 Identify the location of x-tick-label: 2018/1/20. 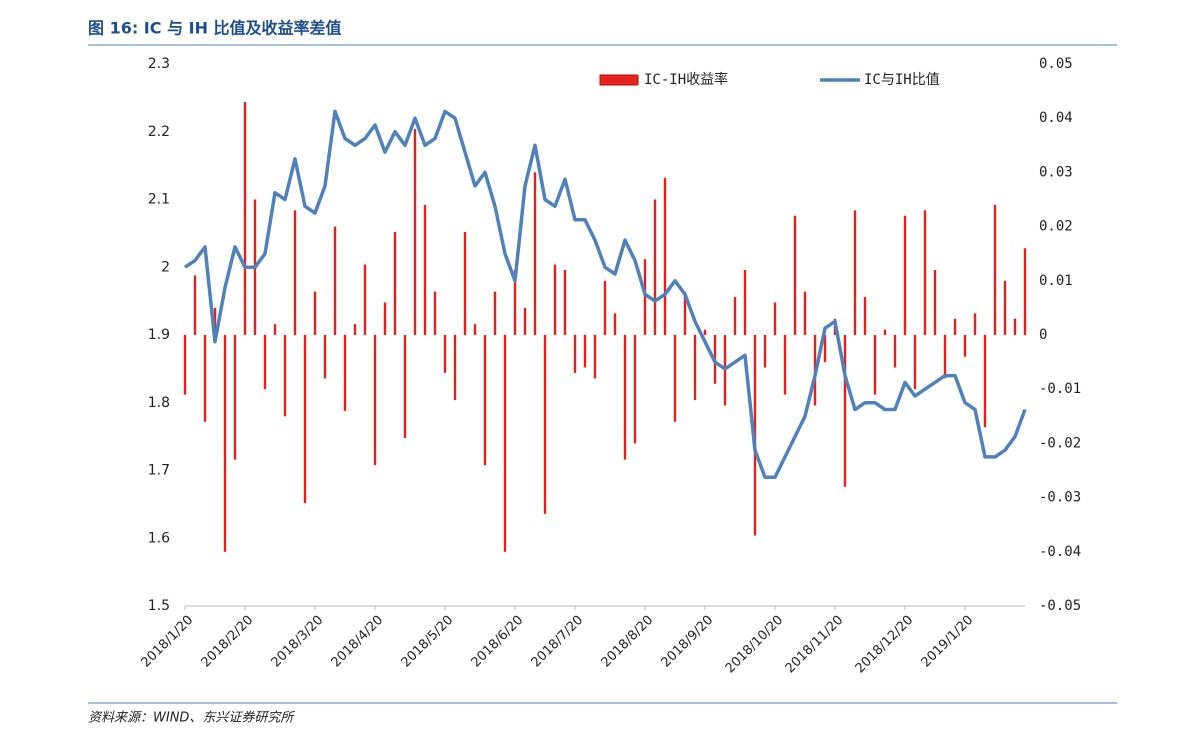
(168, 642).